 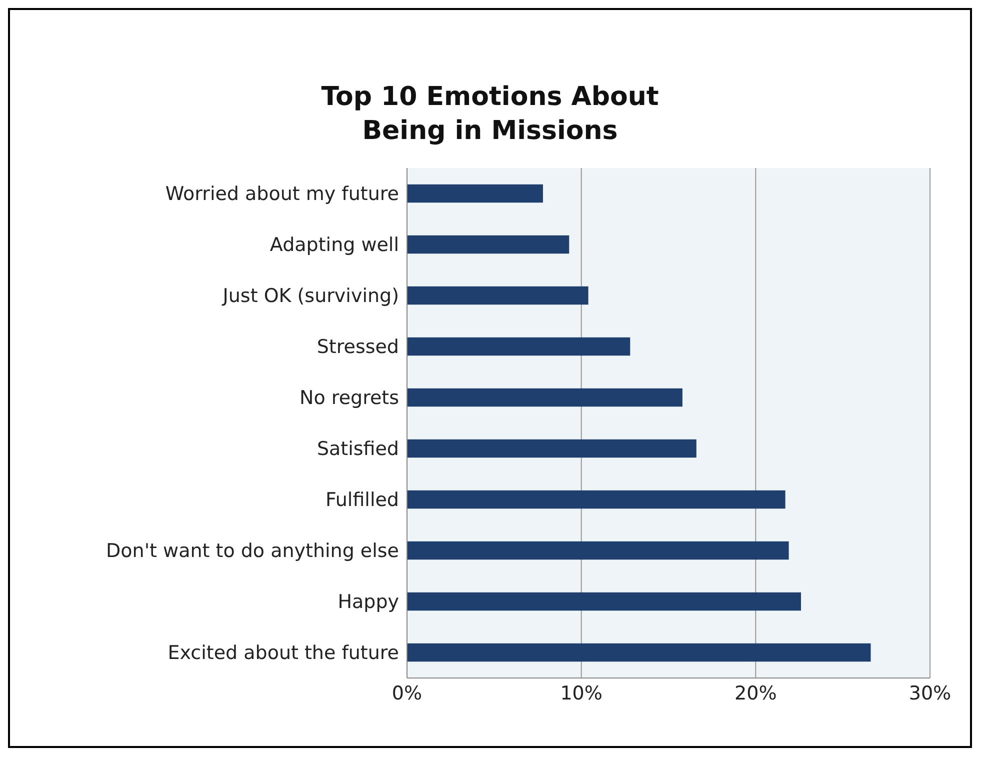 I want to click on x-tick-label: 30%, so click(x=930, y=693).